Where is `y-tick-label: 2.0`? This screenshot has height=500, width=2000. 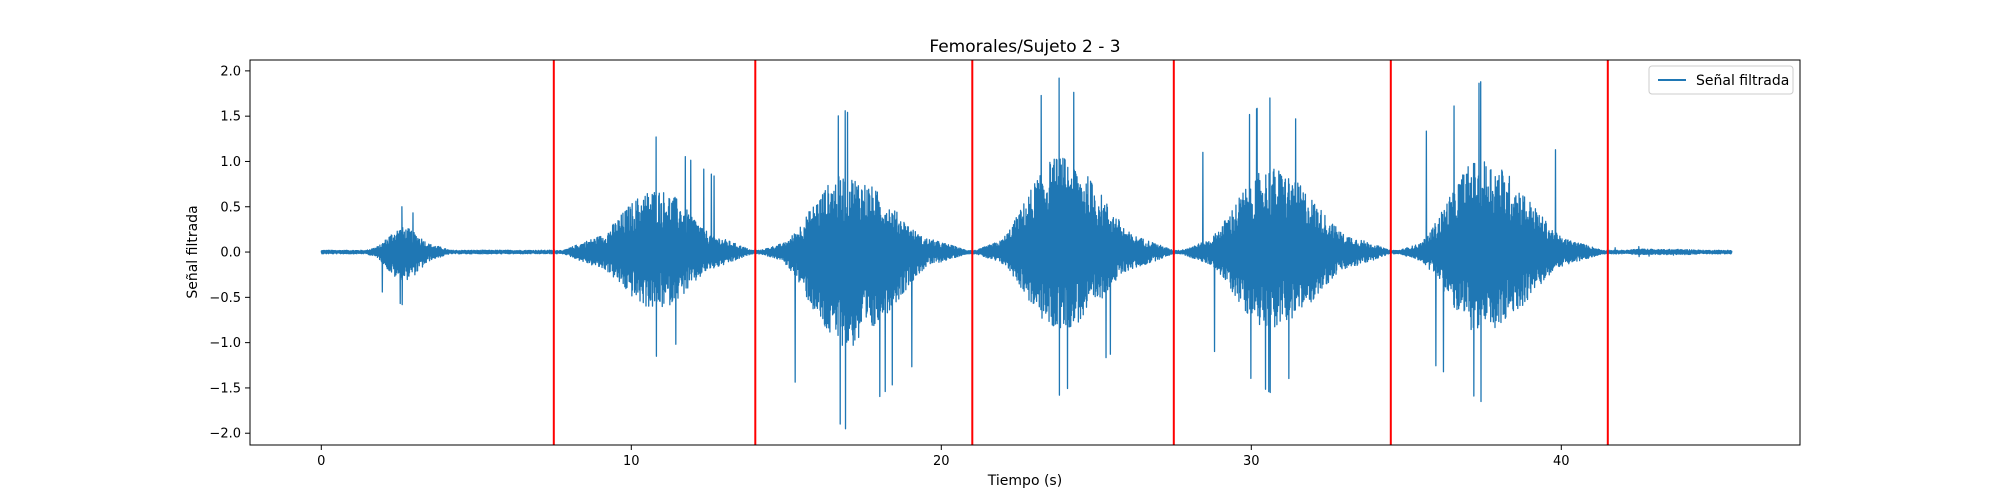
y-tick-label: 2.0 is located at coordinates (230, 71).